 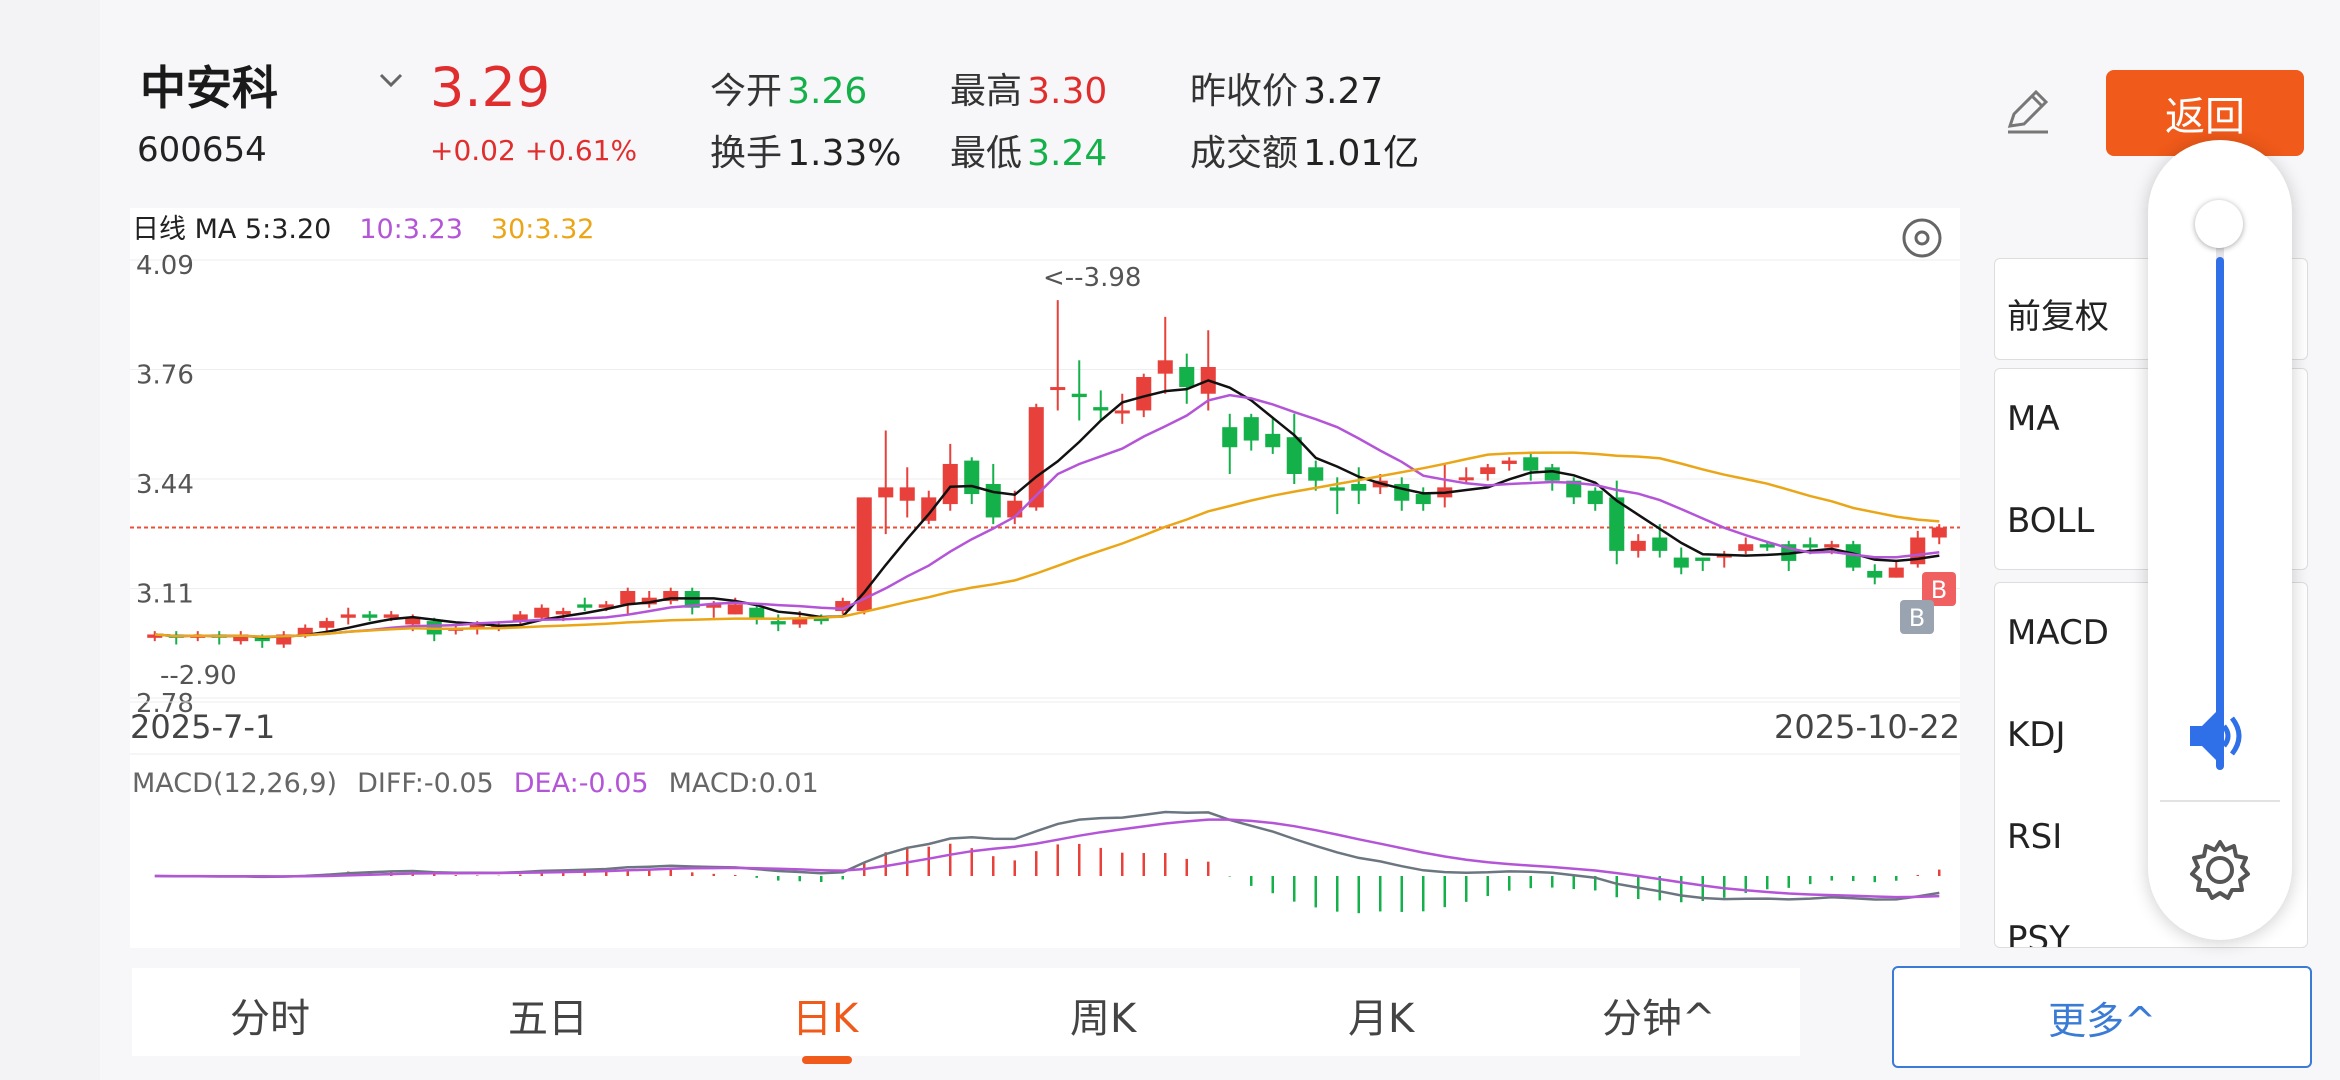 I want to click on stat-open: 今开 3.26, so click(x=788, y=88).